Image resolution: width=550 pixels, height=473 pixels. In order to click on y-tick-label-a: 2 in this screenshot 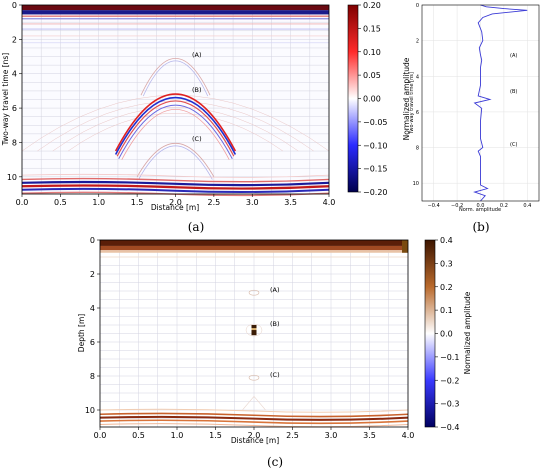, I will do `click(14, 39)`.